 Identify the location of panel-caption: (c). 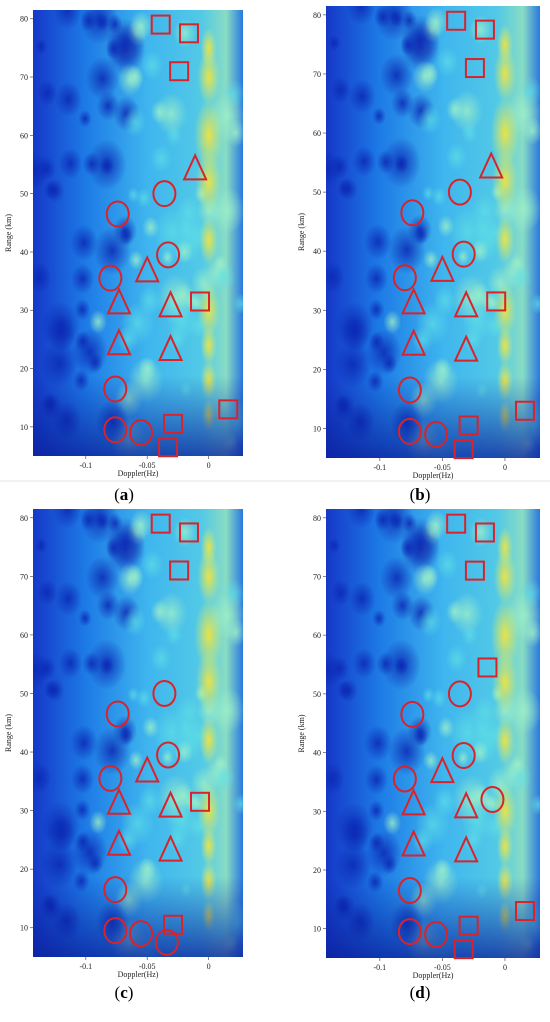
(124, 992).